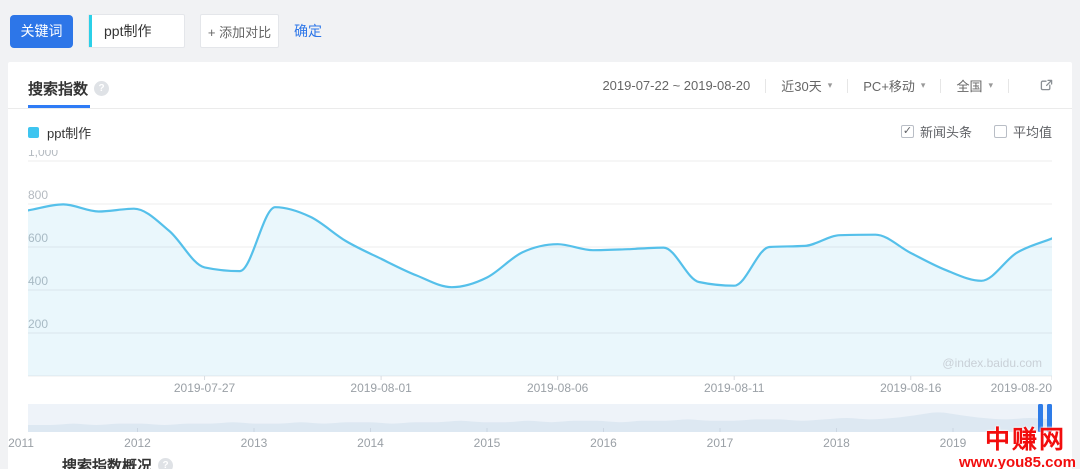  I want to click on date-range: 2019-07-22 ~ 2019-08-20, so click(676, 85).